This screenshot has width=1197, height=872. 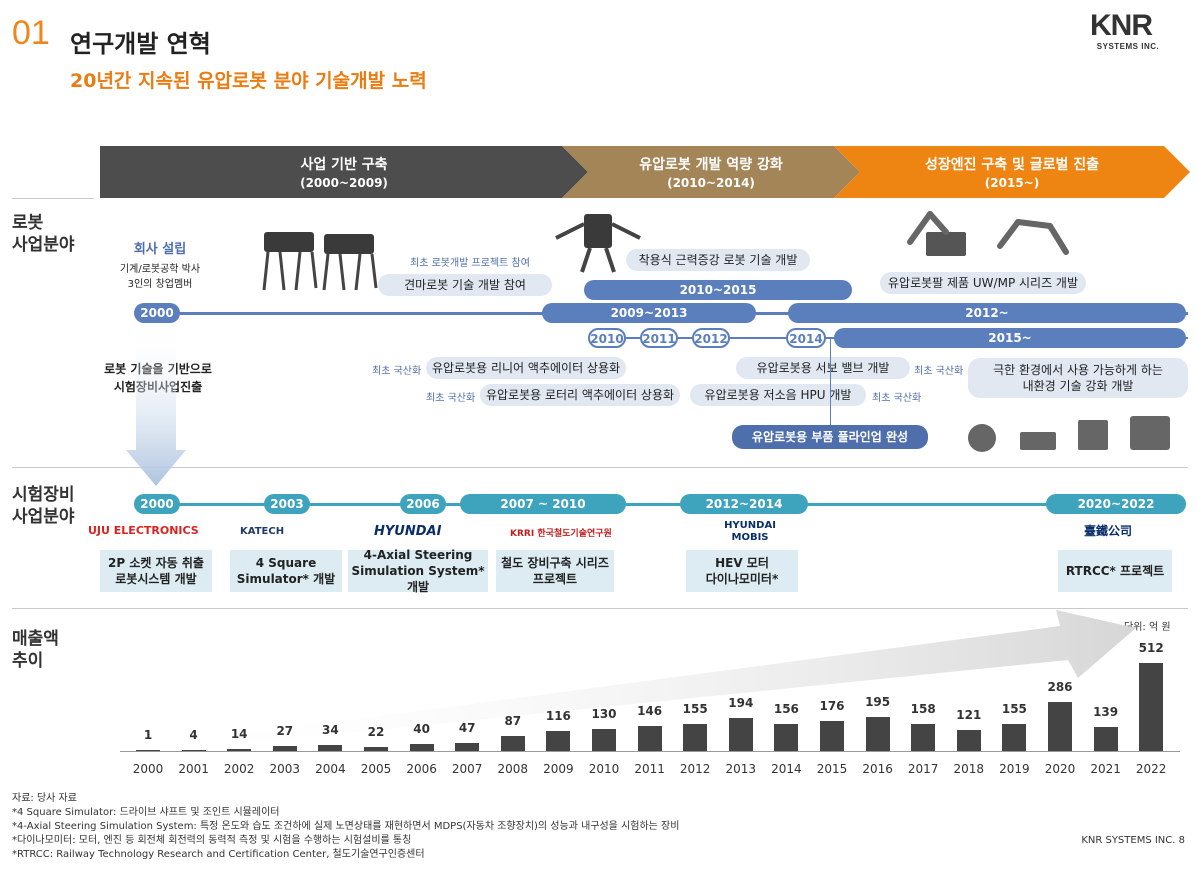 I want to click on divider-test-revenue, so click(x=600, y=608).